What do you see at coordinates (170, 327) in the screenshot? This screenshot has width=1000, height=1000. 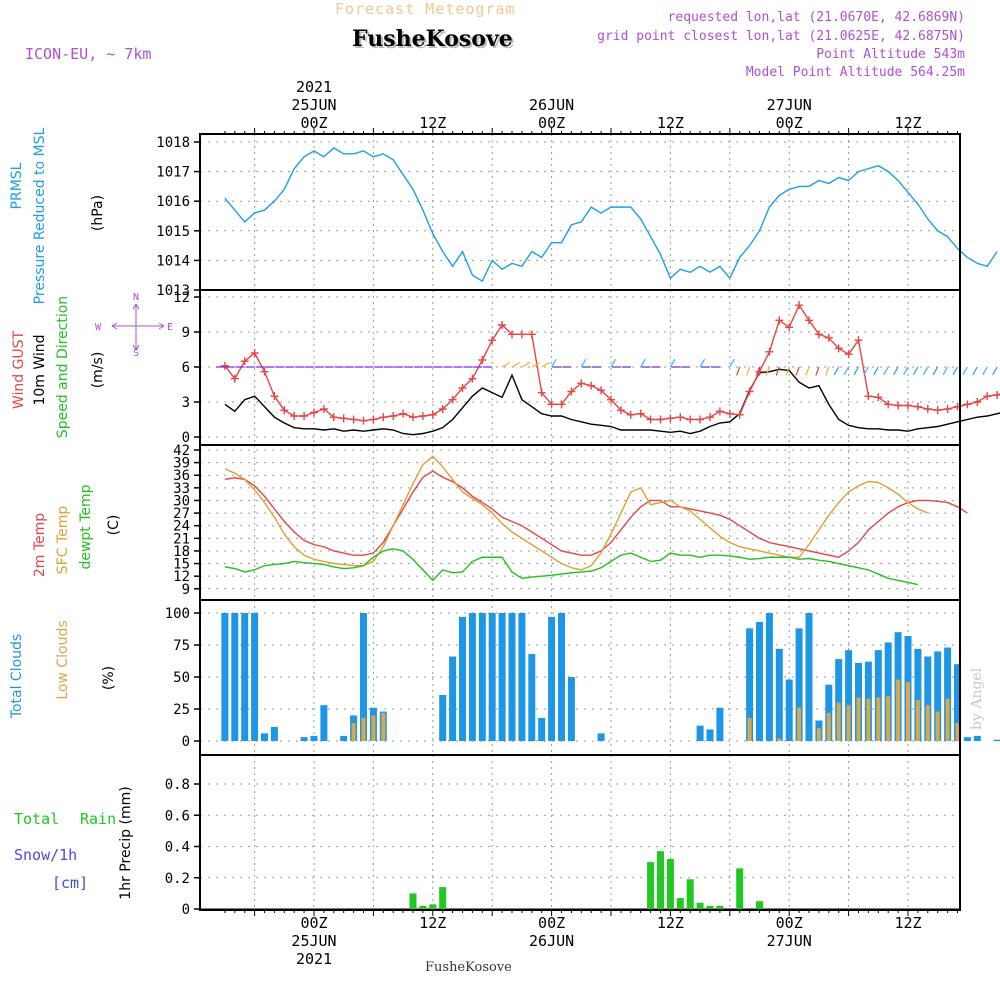 I see `compass-e: E` at bounding box center [170, 327].